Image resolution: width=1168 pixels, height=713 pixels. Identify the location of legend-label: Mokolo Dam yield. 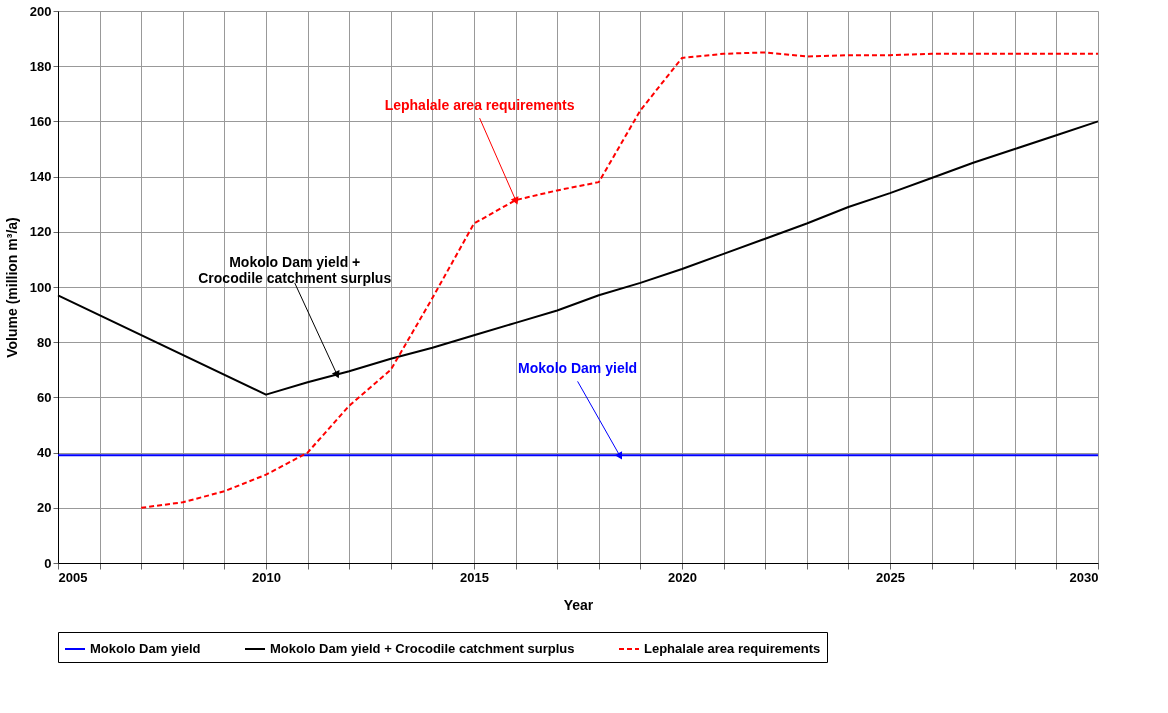
(145, 648).